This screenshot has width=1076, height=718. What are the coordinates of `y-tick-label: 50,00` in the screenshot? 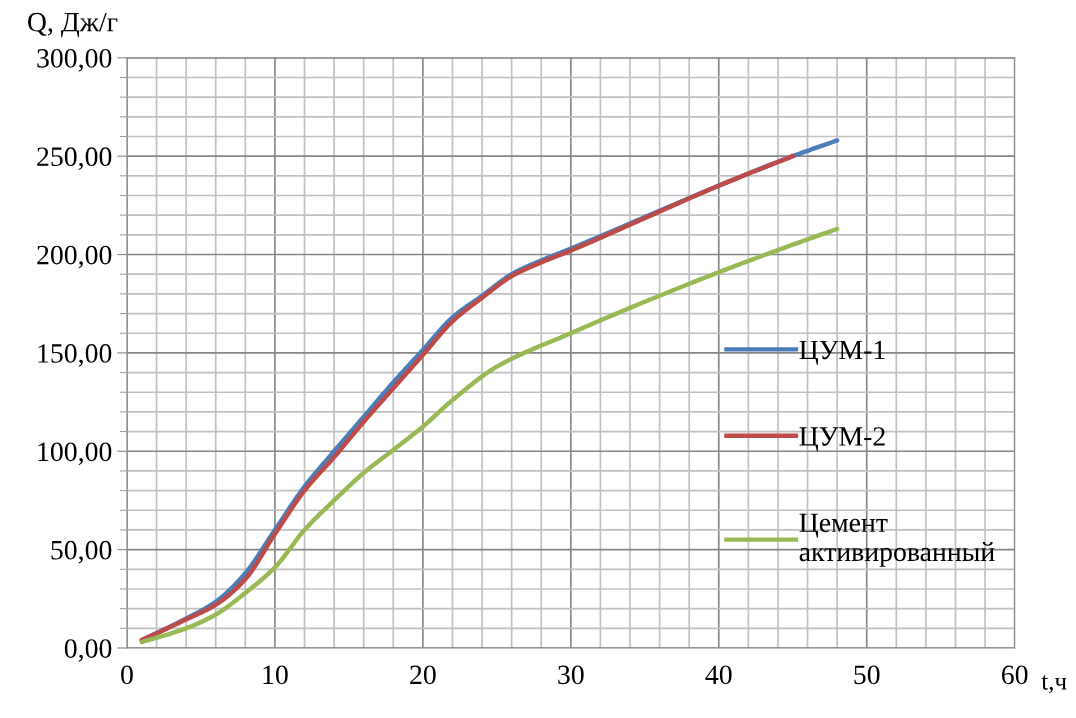 It's located at (81, 552).